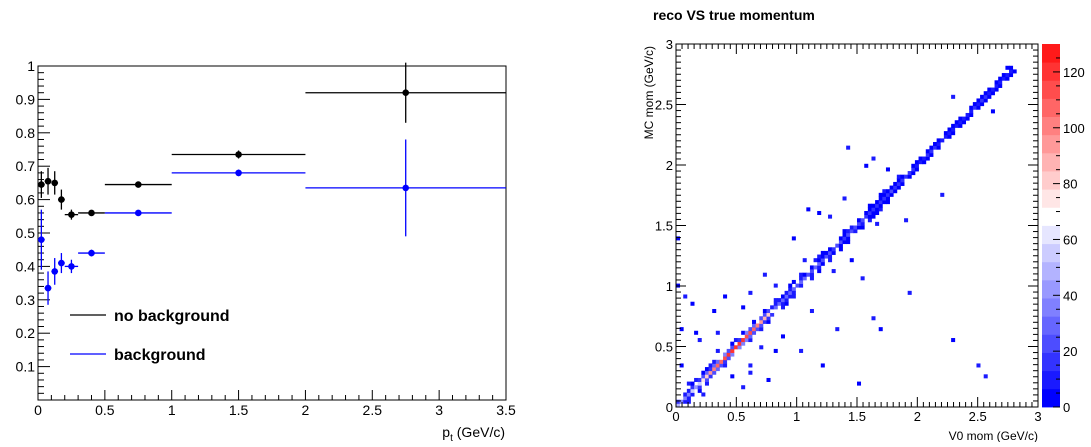 The image size is (1091, 447). I want to click on heatmap-color-scale: 0 20 40 60 80 100 120, so click(1063, 229).